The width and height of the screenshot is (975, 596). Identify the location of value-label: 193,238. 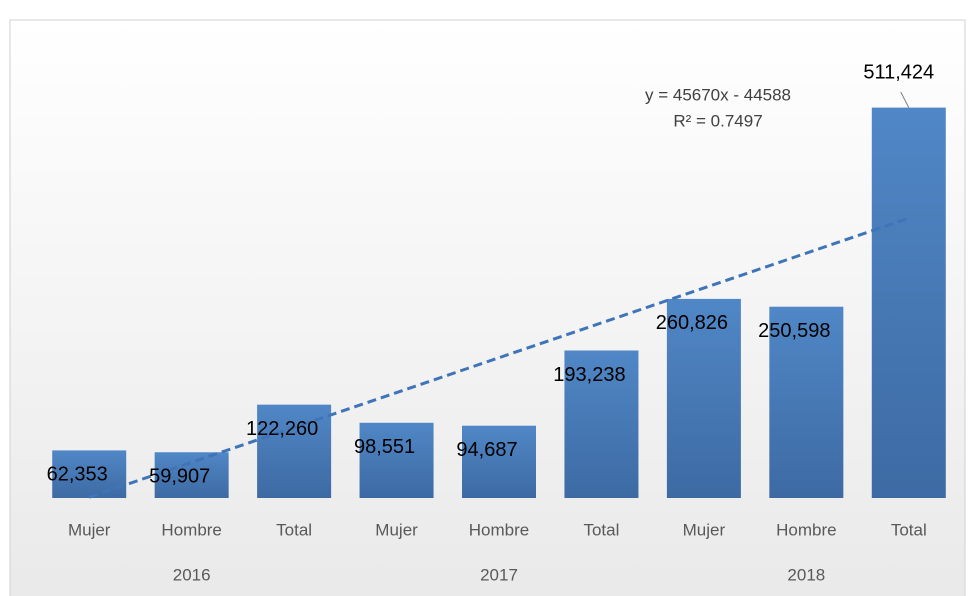
(589, 375).